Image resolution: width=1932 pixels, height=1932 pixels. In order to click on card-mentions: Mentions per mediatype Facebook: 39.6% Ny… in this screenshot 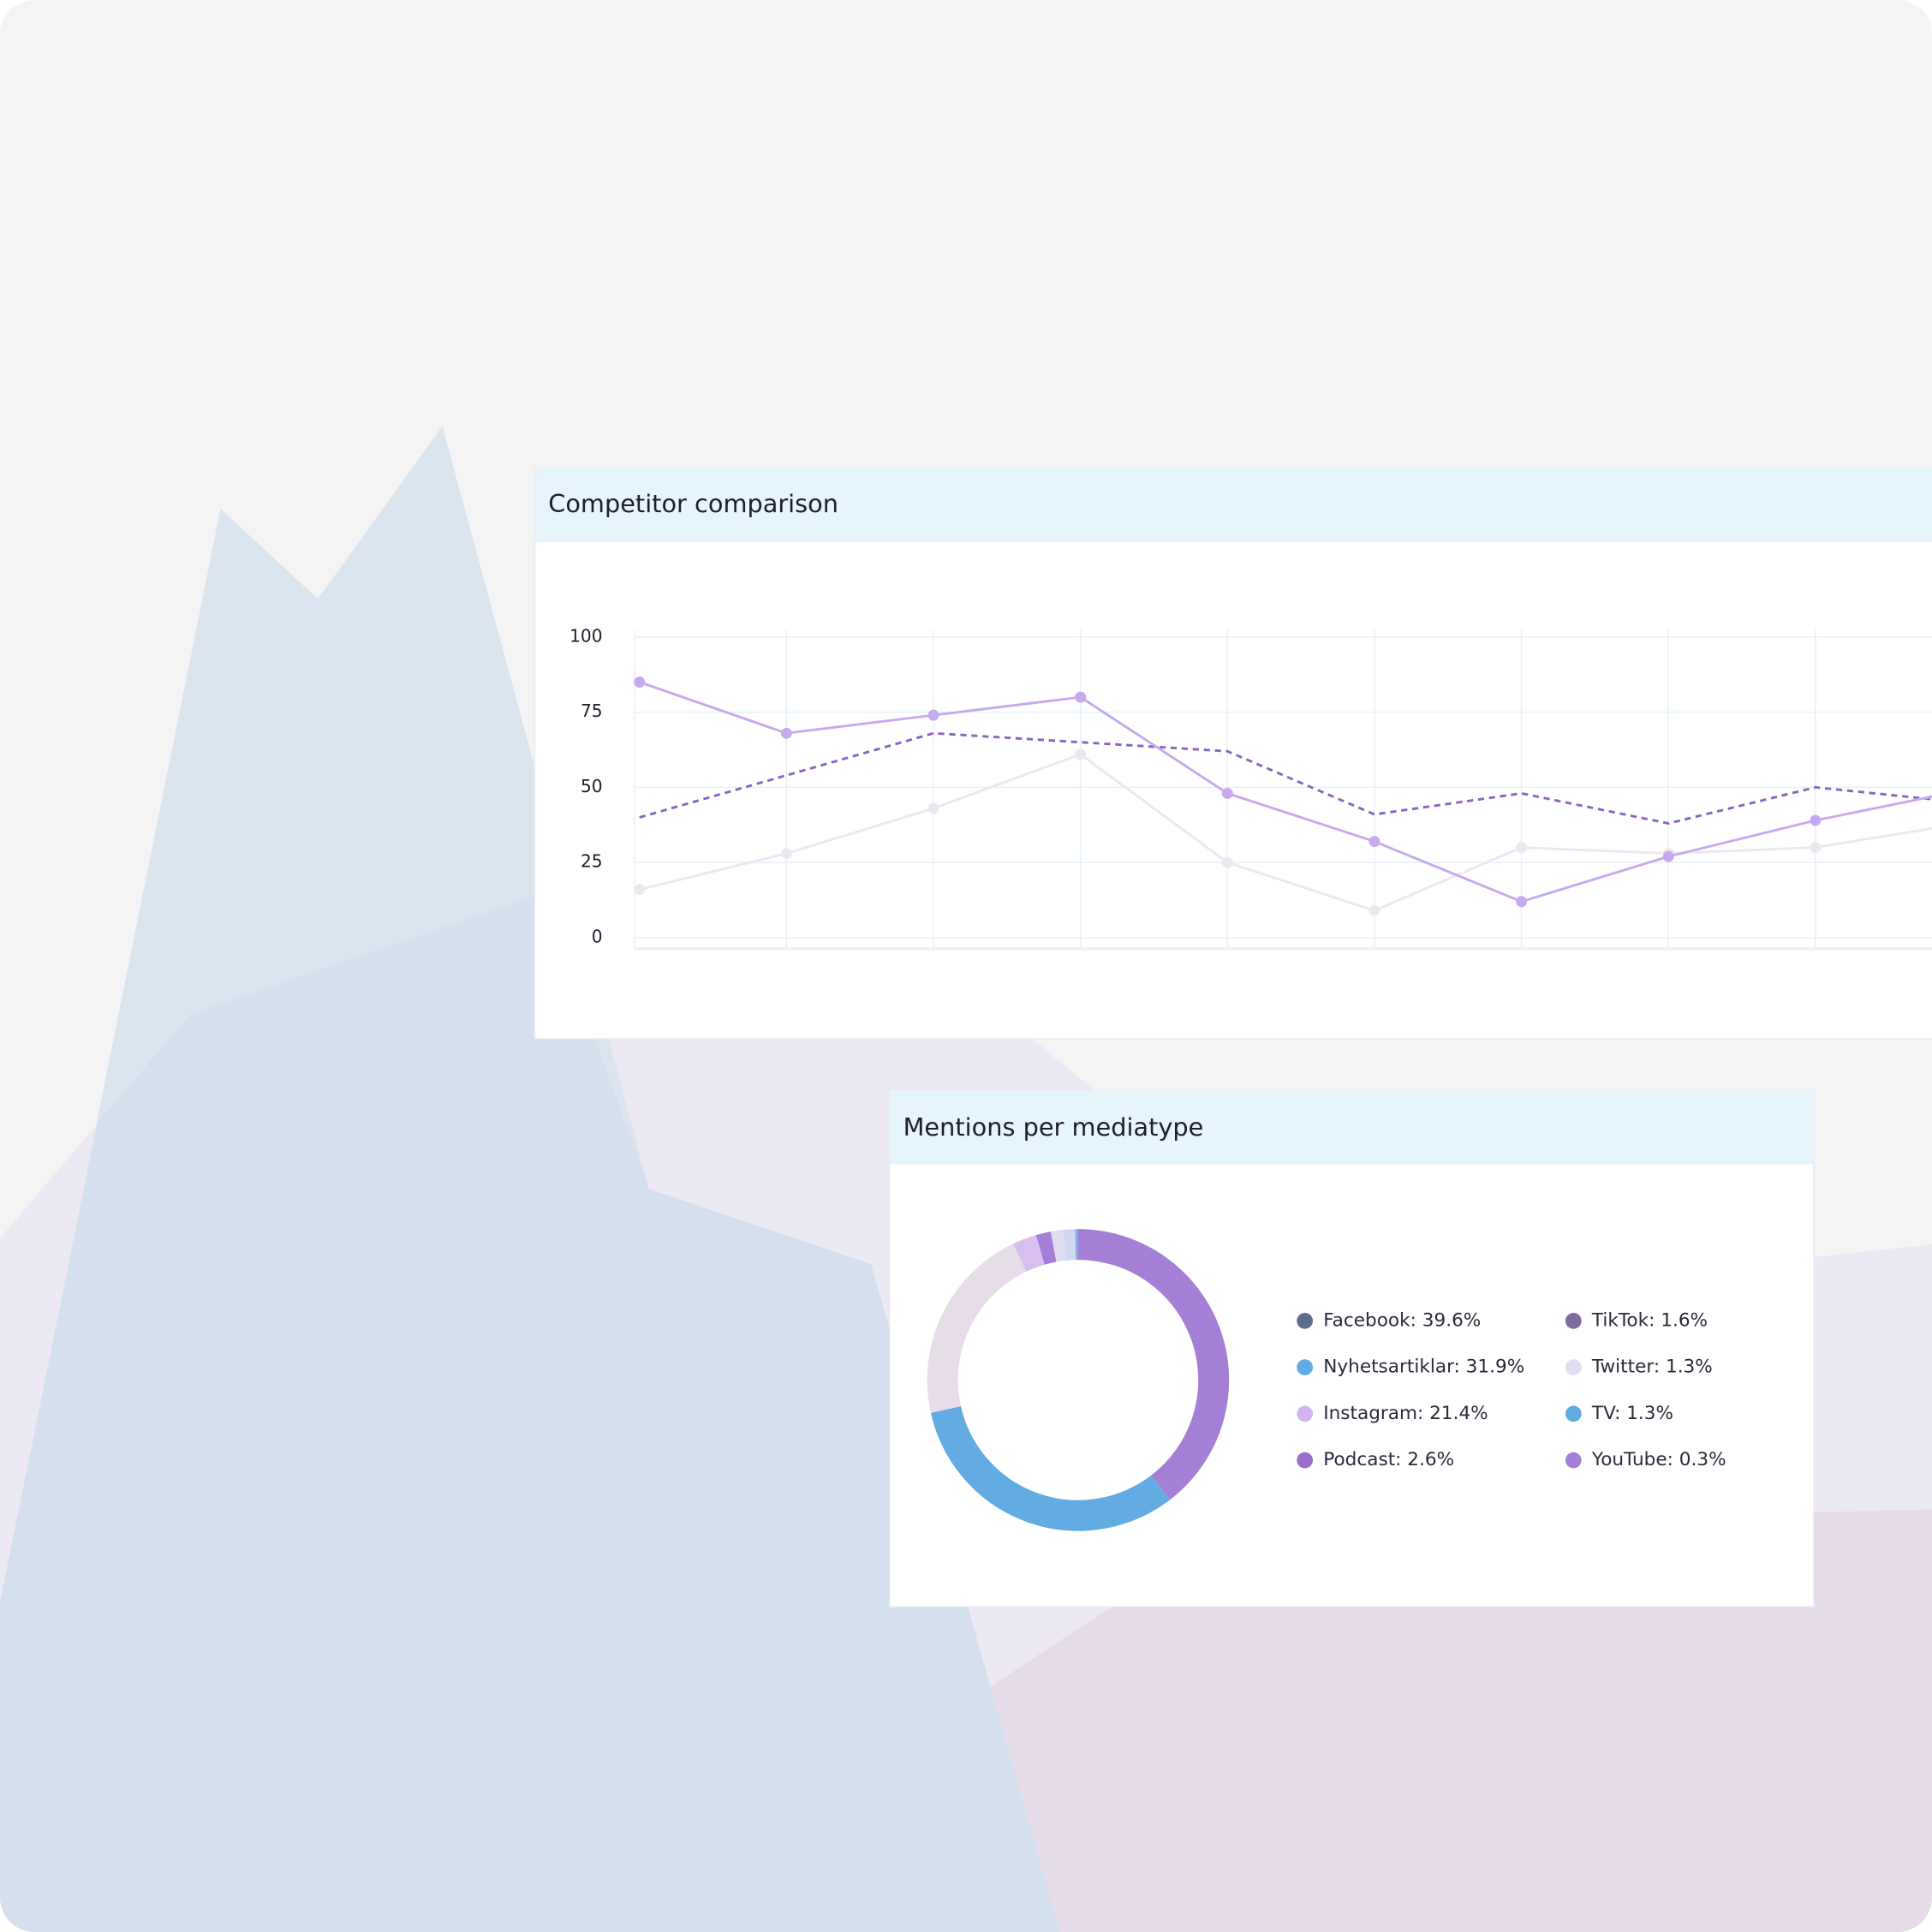, I will do `click(1352, 1348)`.